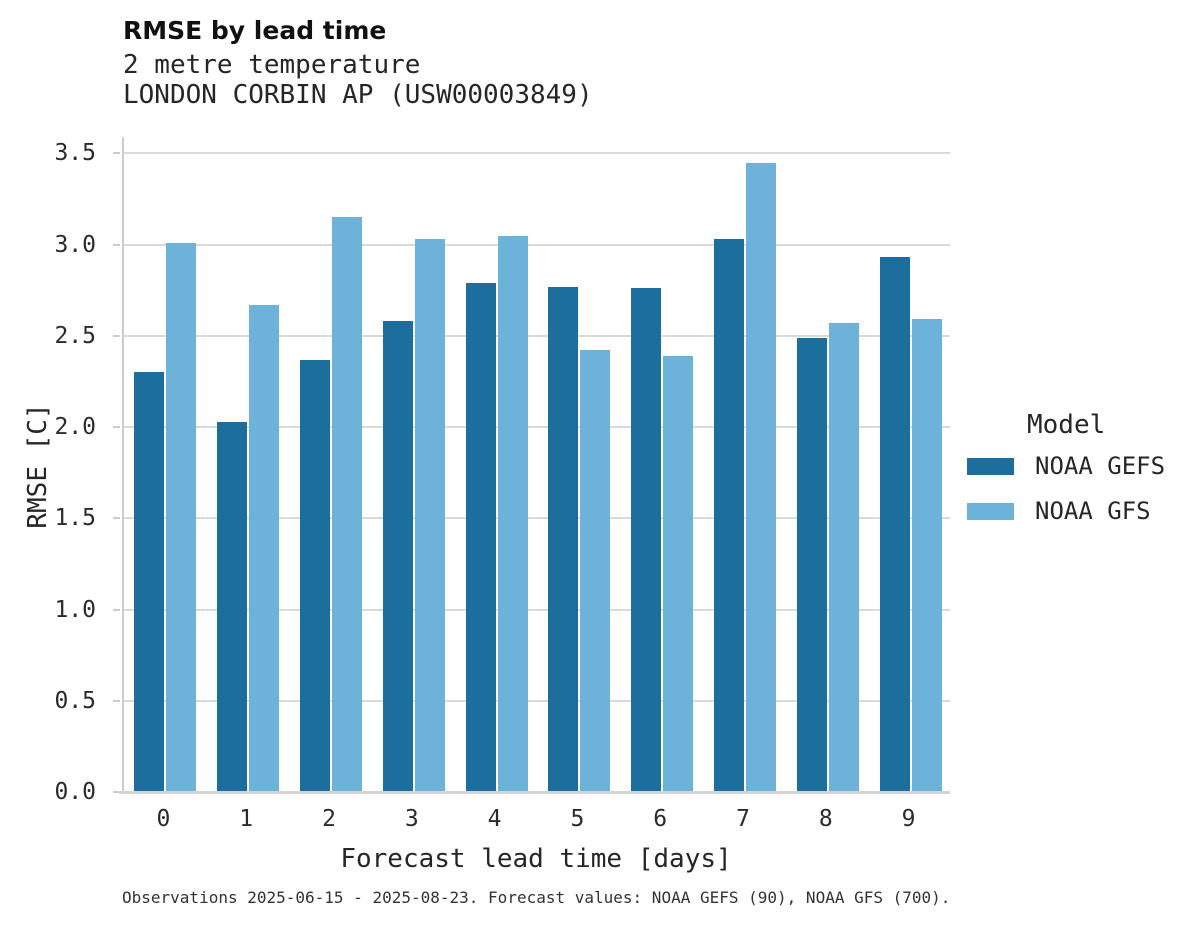 The height and width of the screenshot is (928, 1188). Describe the element at coordinates (537, 700) in the screenshot. I see `gridline-y-0.5` at that location.